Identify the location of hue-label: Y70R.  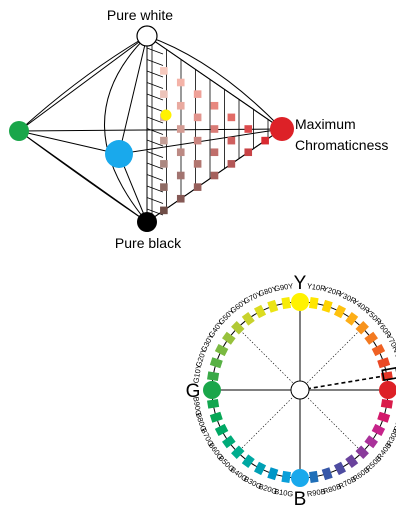
(390, 342).